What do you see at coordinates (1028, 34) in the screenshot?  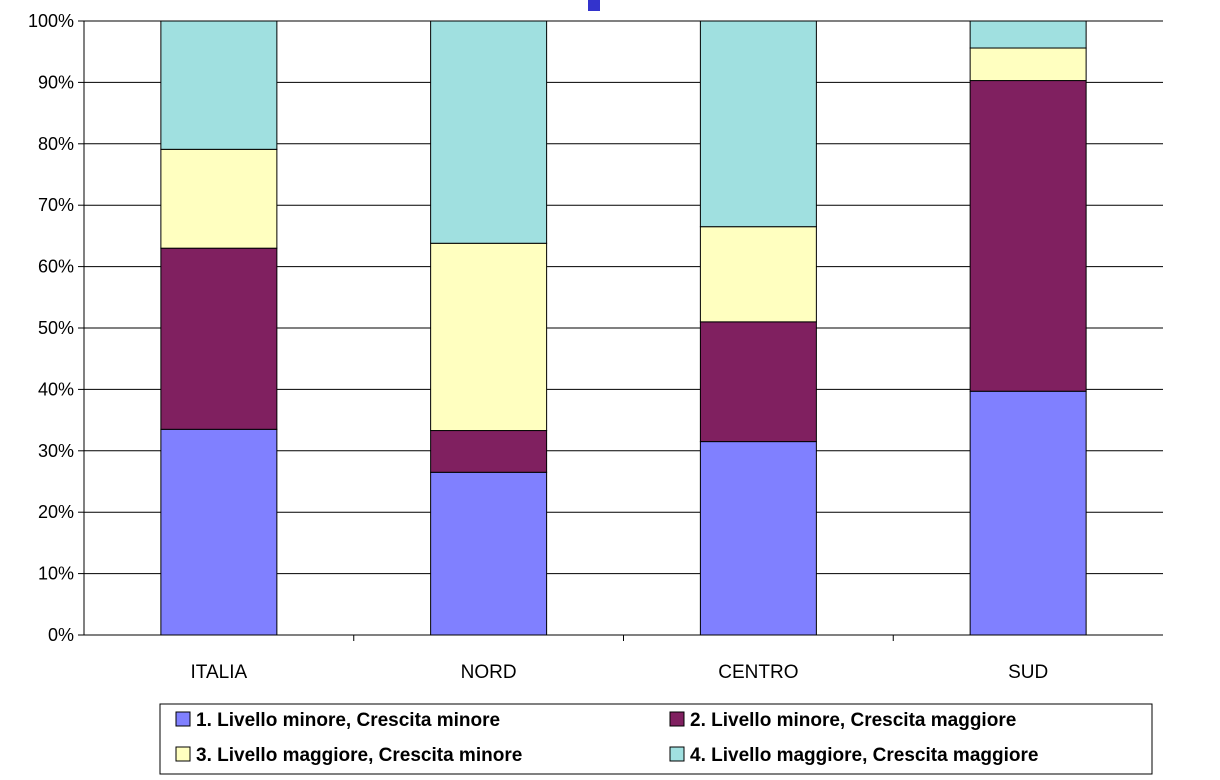 I see `bar-segment-sud-s4` at bounding box center [1028, 34].